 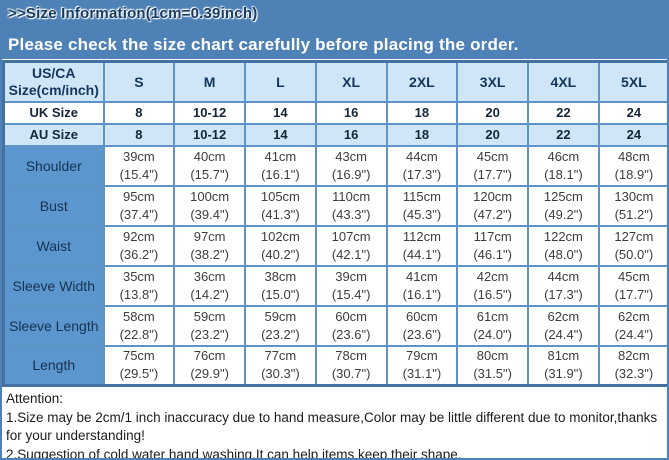 I want to click on measure-cell: 61cm (24.0"), so click(x=492, y=325).